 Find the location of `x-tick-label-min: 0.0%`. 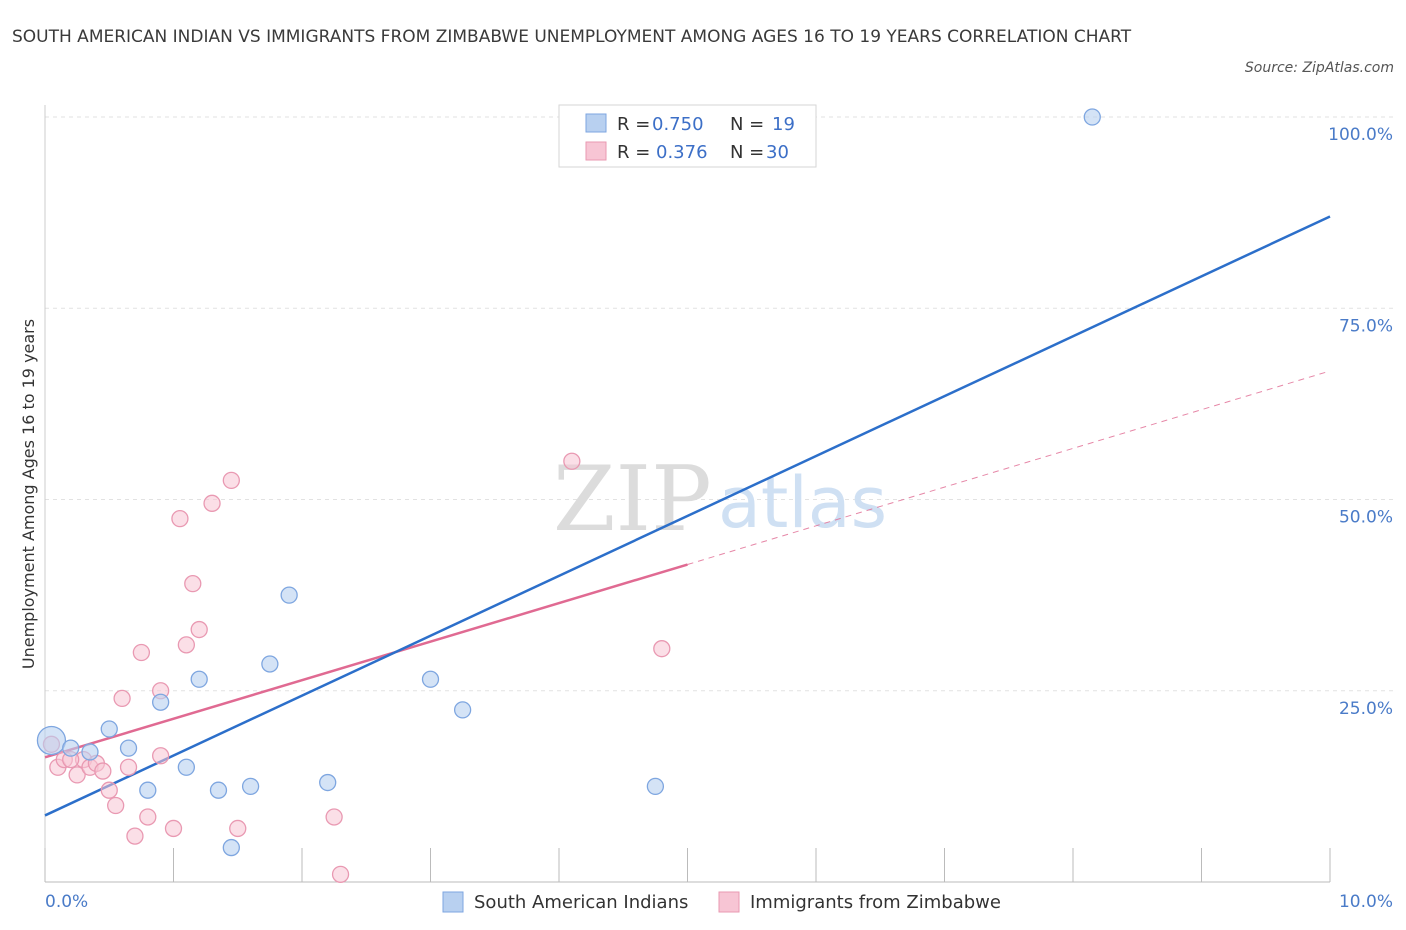

x-tick-label-min: 0.0% is located at coordinates (66, 902).